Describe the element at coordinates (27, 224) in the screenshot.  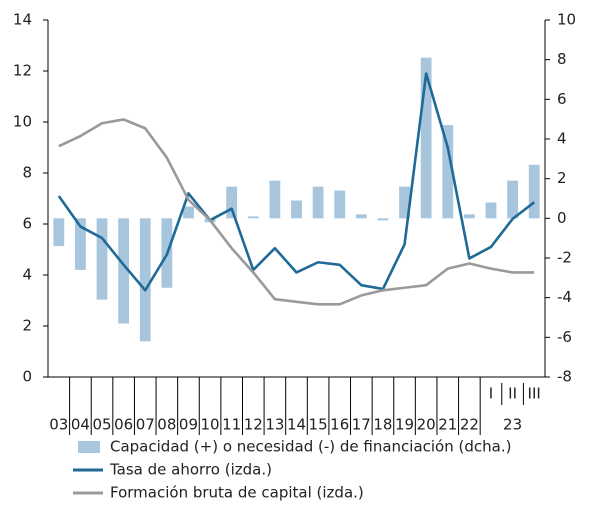
I see `y-tick-label: 6` at that location.